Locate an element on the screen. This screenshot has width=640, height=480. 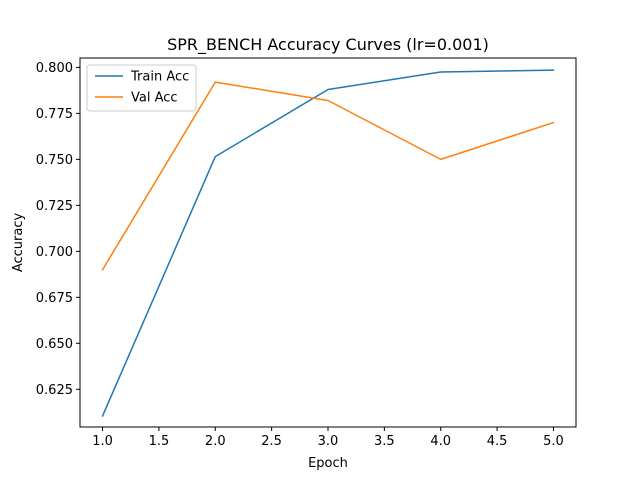
y-tick-label: 0.625 is located at coordinates (54, 390).